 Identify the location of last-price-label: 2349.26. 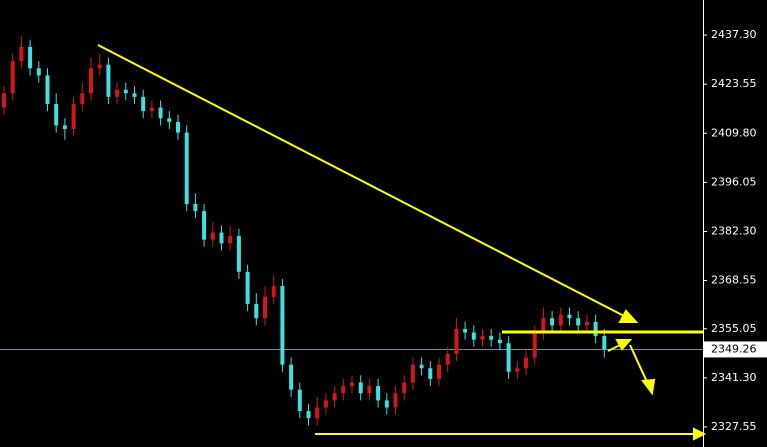
(734, 348).